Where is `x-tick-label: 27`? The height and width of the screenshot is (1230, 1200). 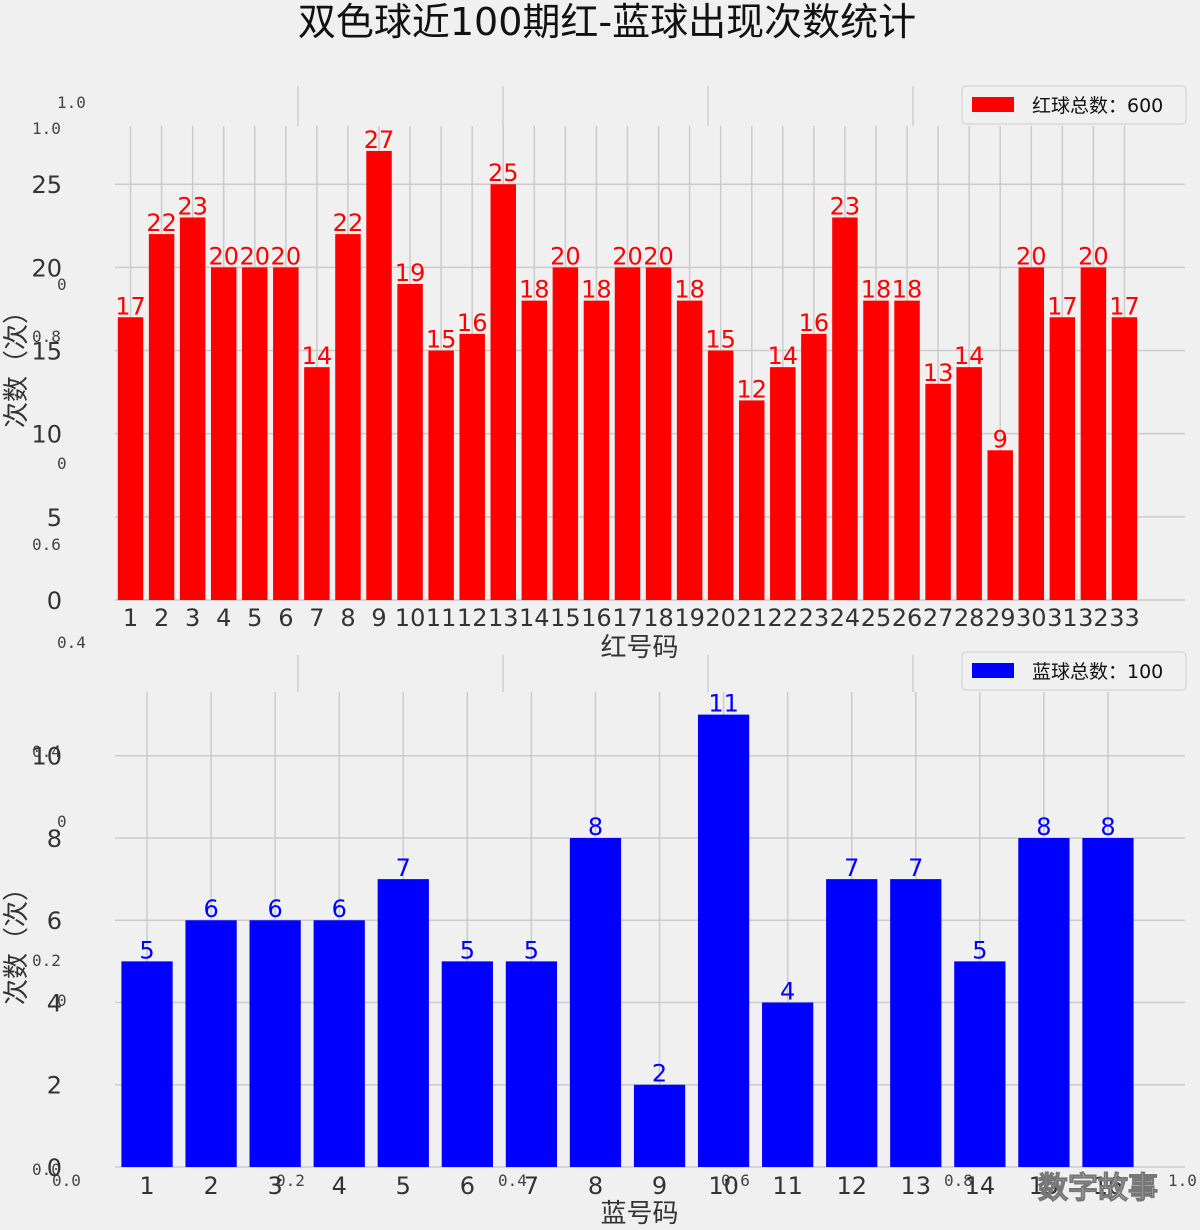 x-tick-label: 27 is located at coordinates (938, 618).